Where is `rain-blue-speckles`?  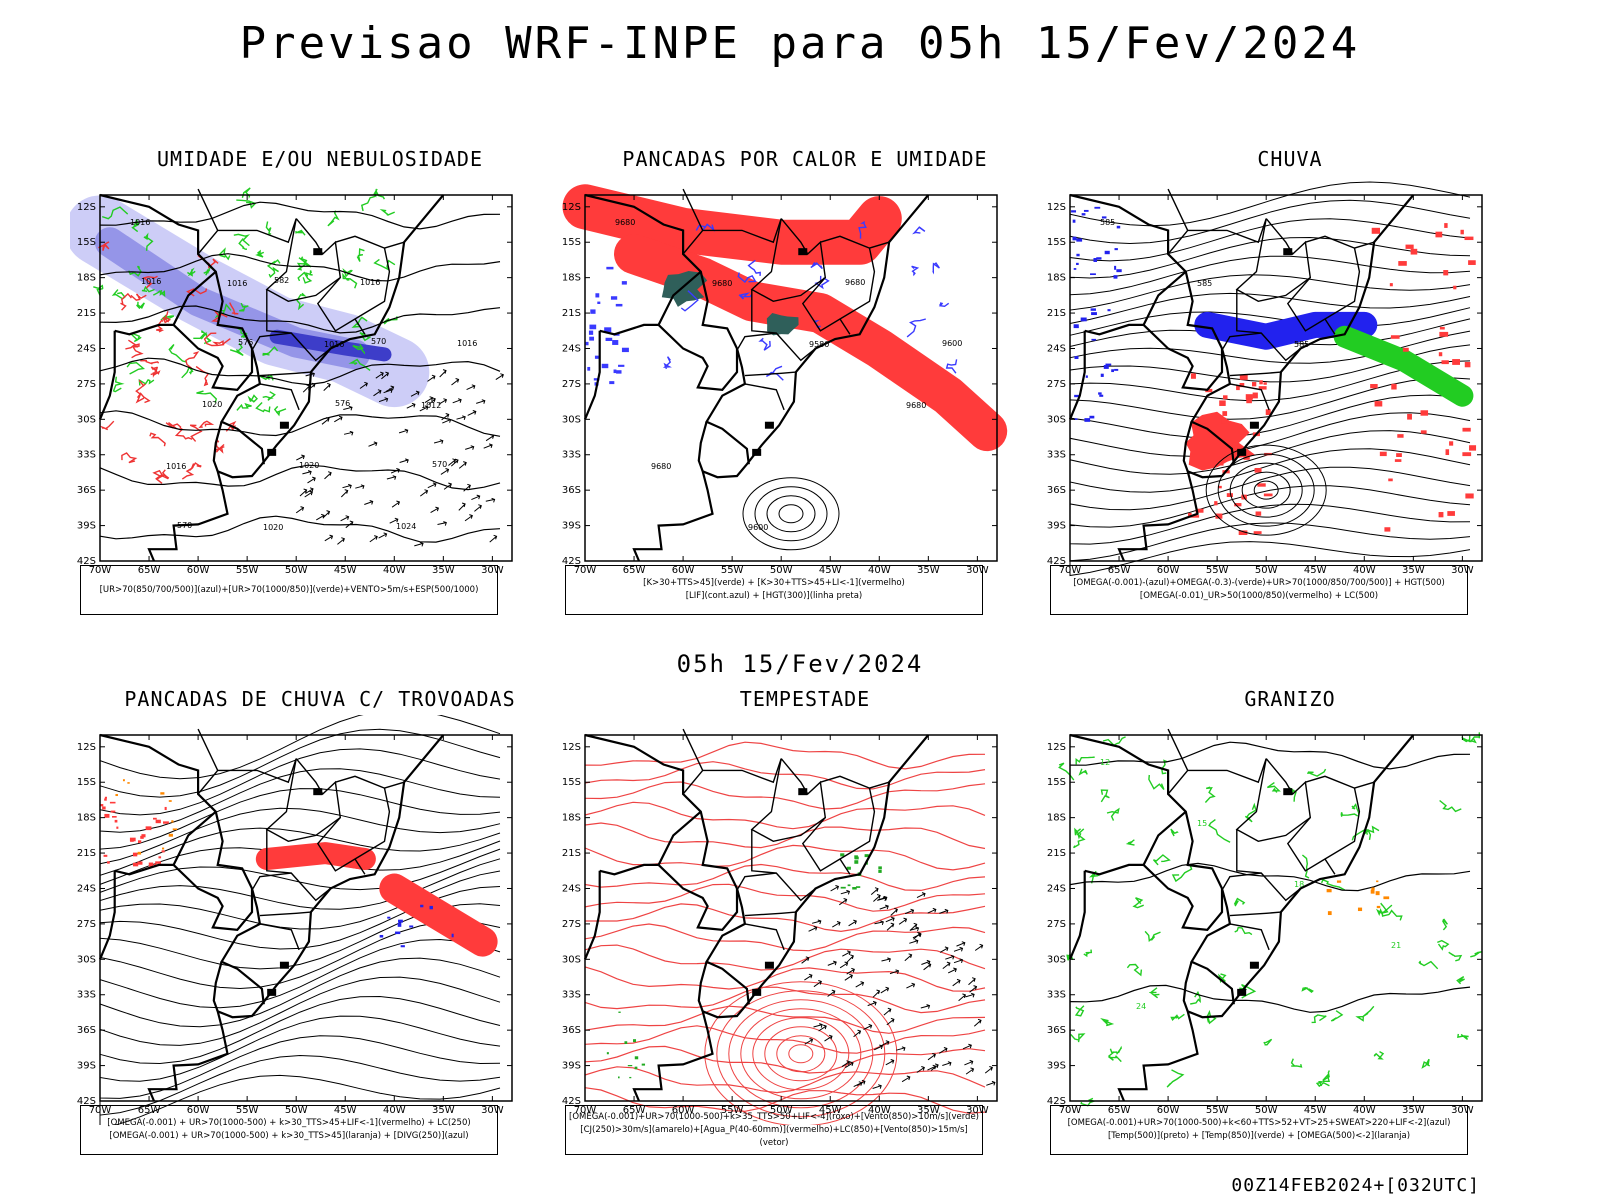 rain-blue-speckles is located at coordinates (1096, 314).